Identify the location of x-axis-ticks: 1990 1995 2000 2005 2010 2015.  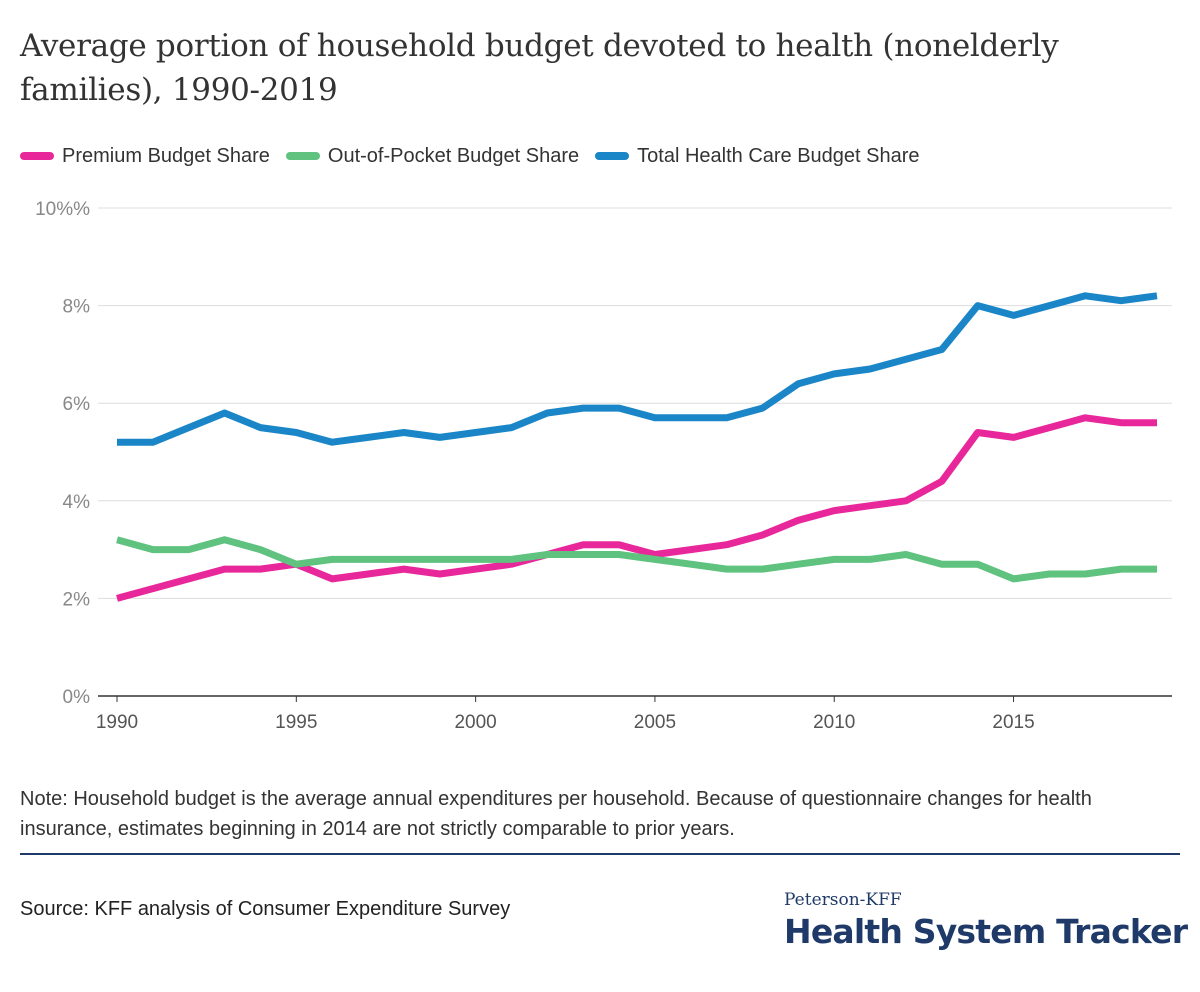
(565, 714).